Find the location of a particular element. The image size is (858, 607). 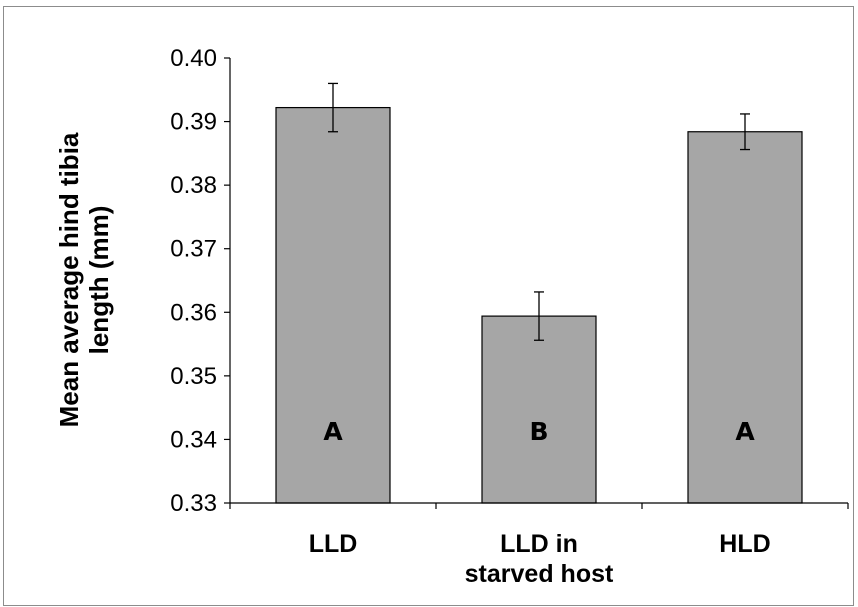

x-tick-label: LLD is located at coordinates (333, 544).